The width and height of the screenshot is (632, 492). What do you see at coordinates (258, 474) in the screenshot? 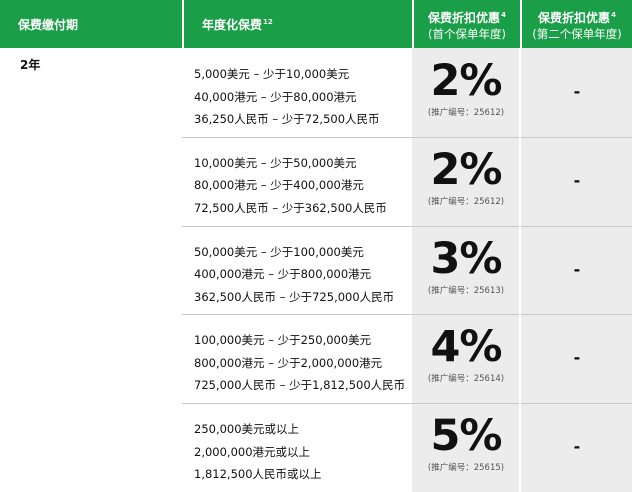
I see `premium-line: 1,812,500人民币或以上` at bounding box center [258, 474].